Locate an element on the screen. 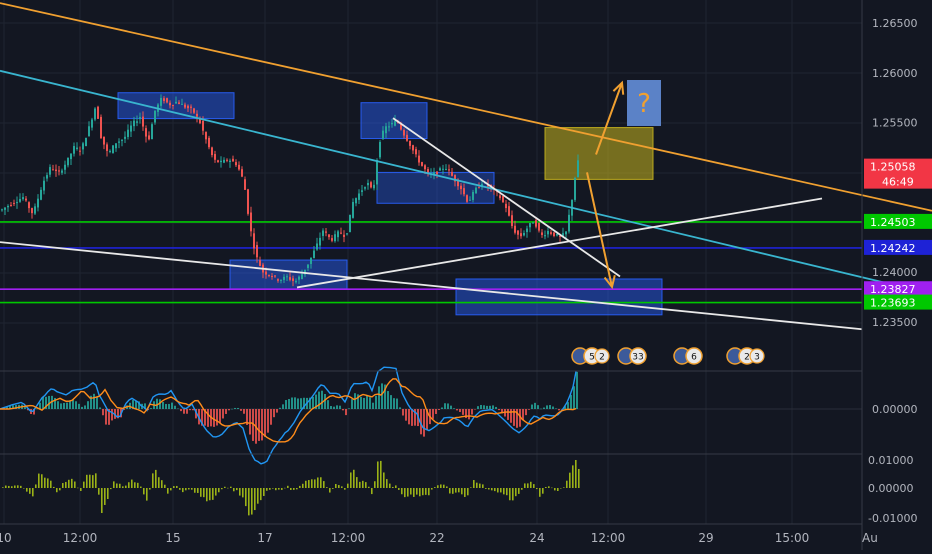 The height and width of the screenshot is (554, 932). time-axis: 10 12:00 15 17 12:00 22 24 12:00 29 15:00 Au is located at coordinates (439, 538).